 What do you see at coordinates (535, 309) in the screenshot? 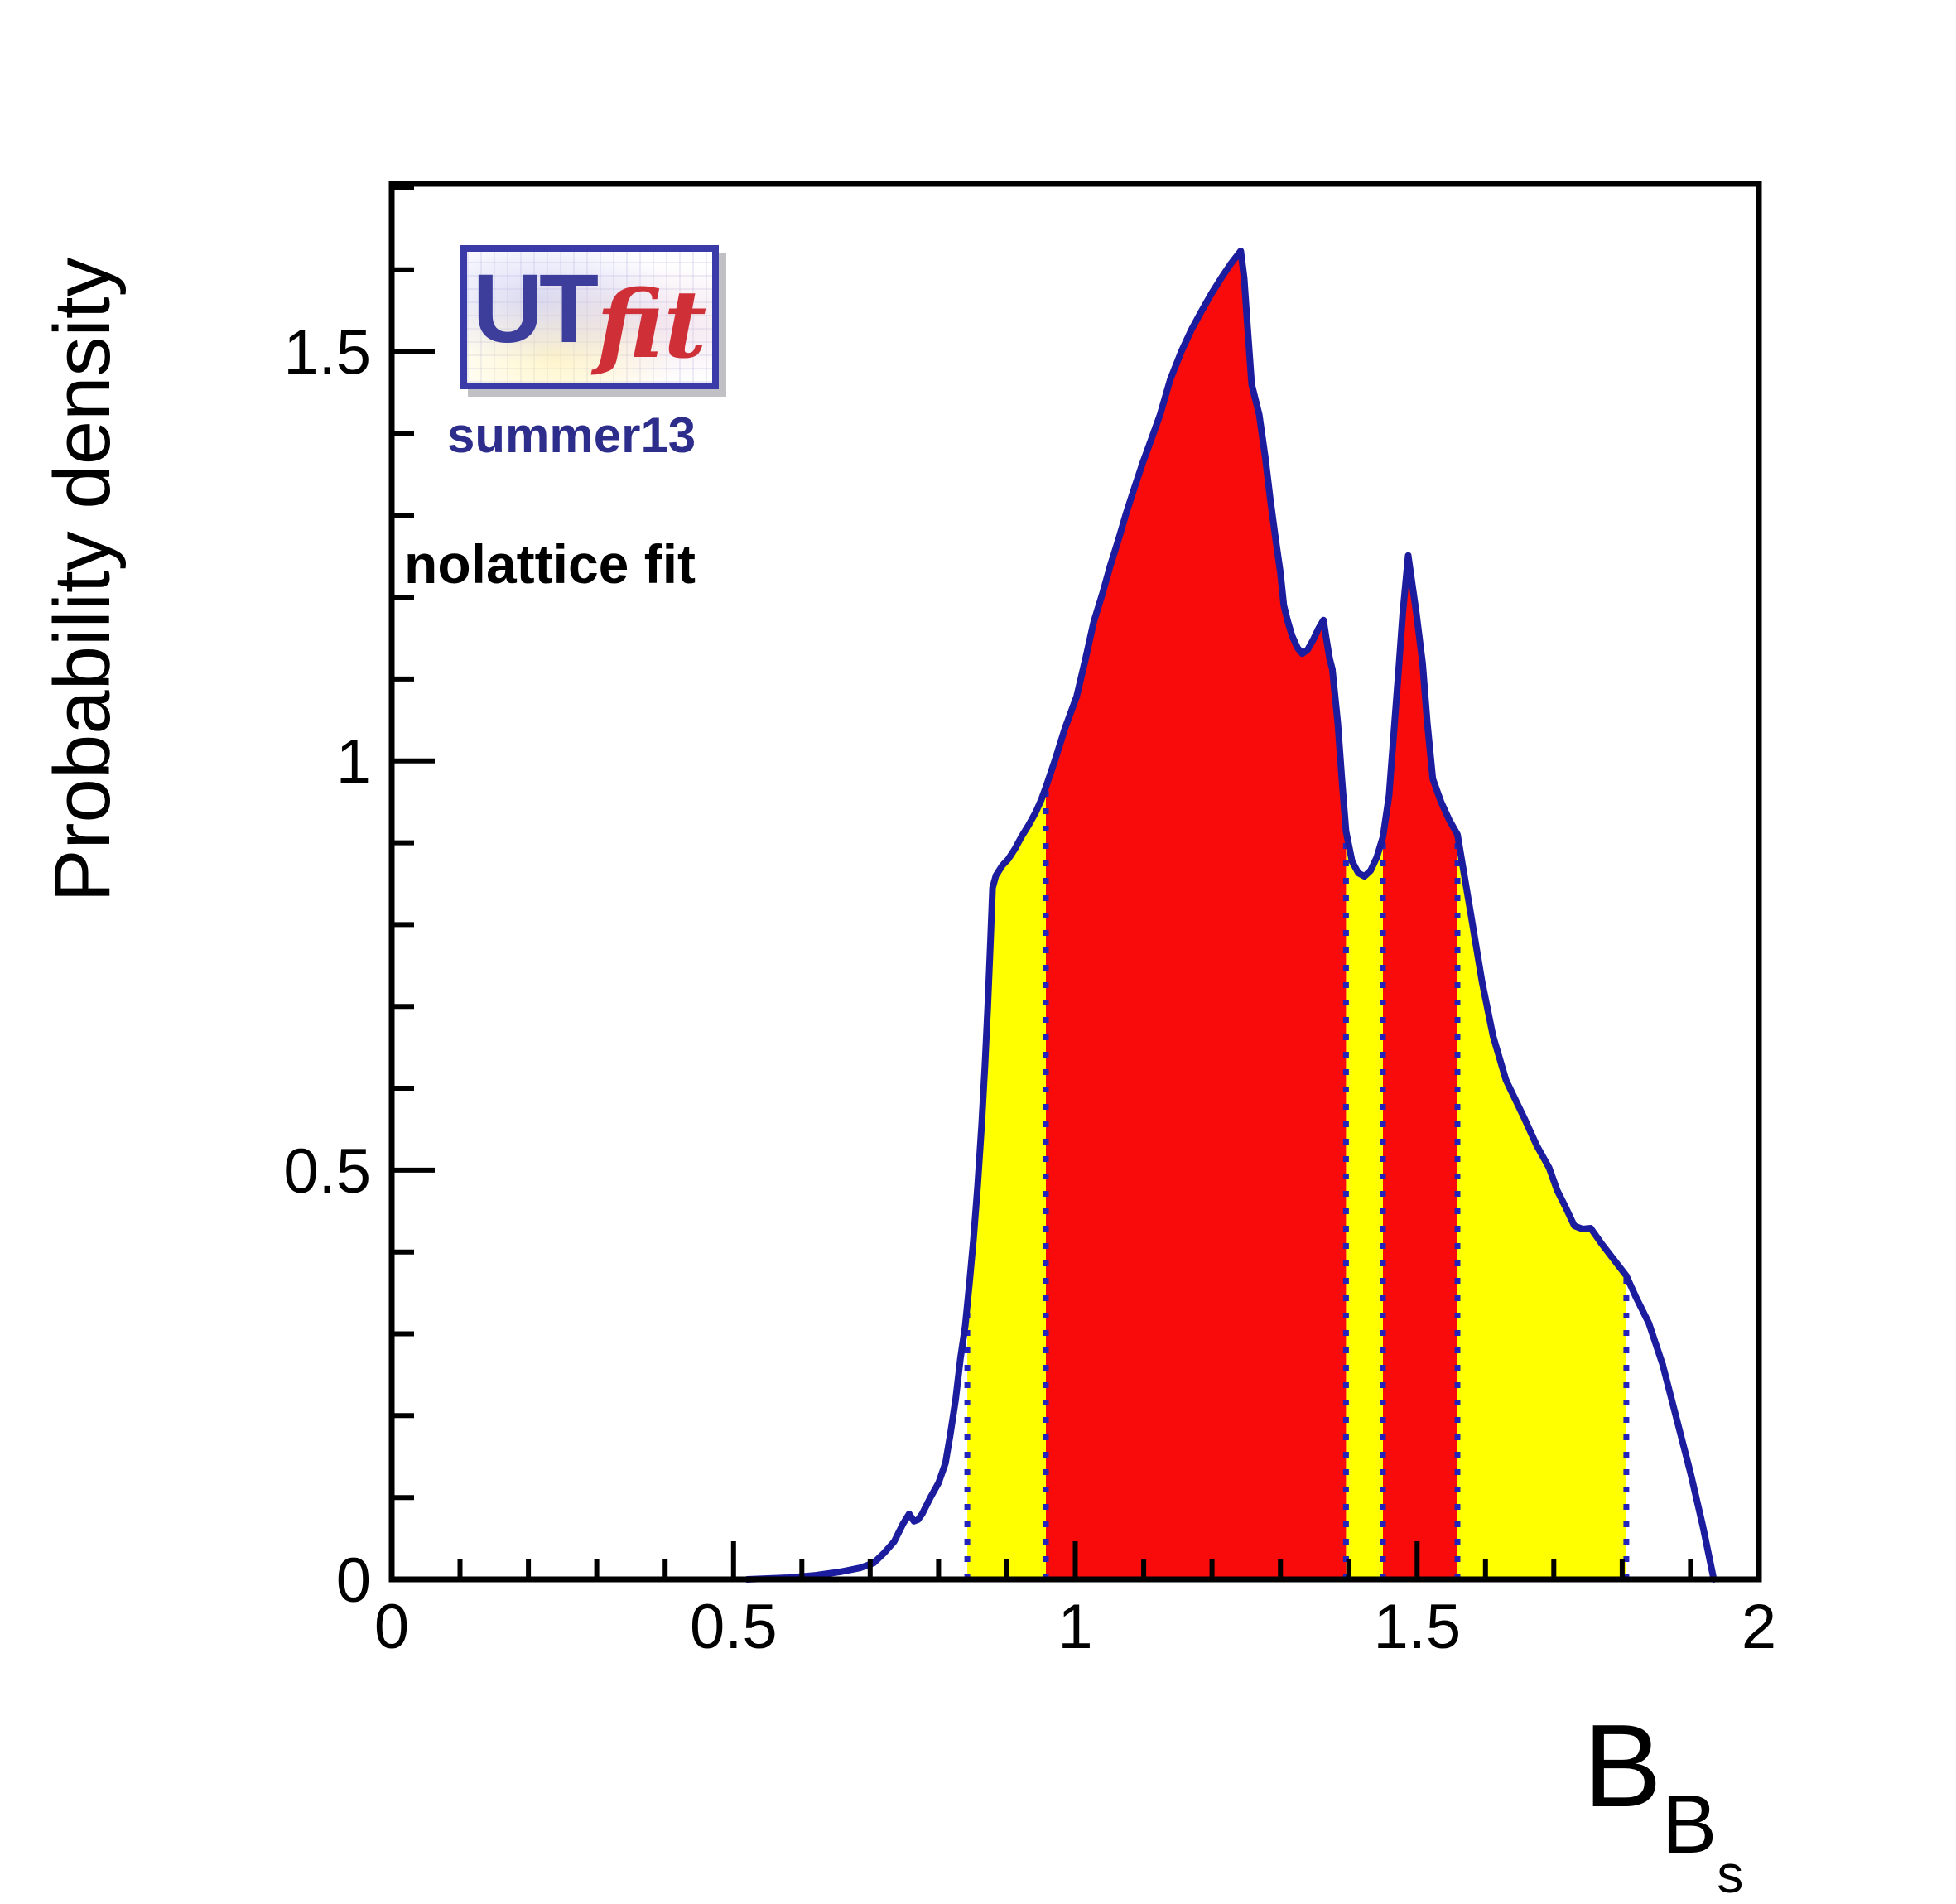
I see `utfit-logo-ut-text: UT` at bounding box center [535, 309].